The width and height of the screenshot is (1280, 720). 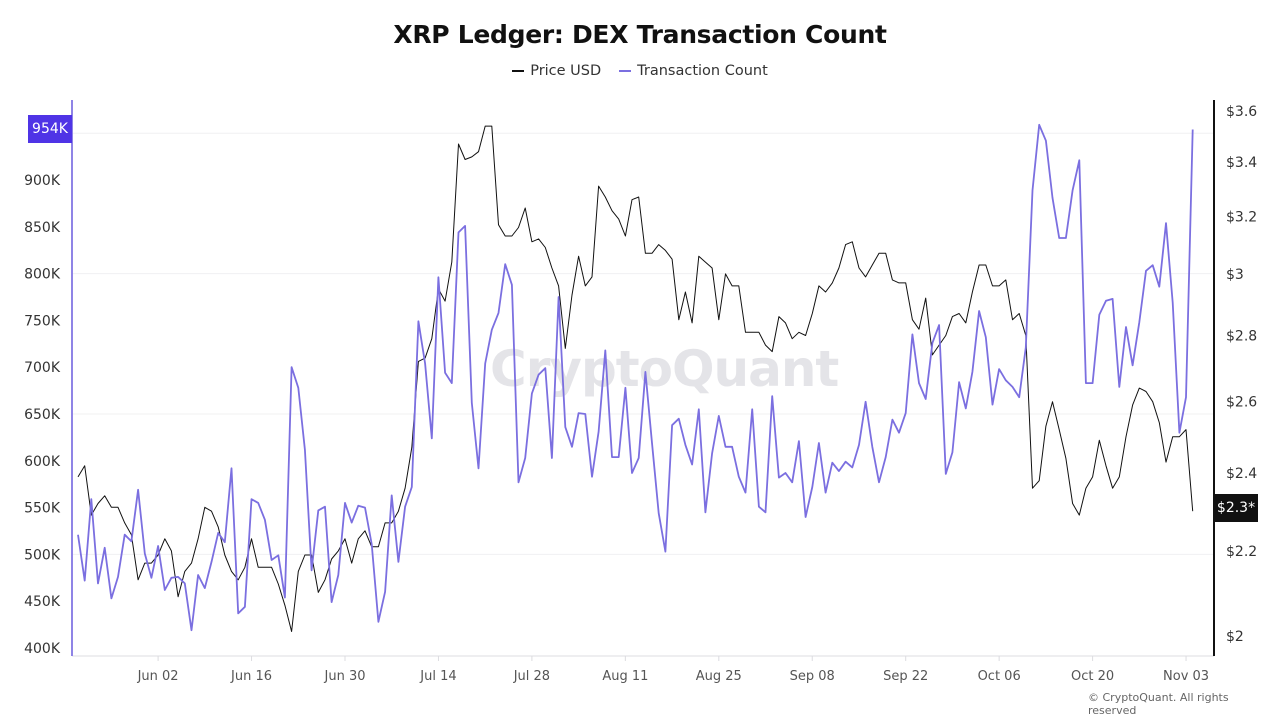 I want to click on left-tick-label: 800K, so click(x=42, y=275).